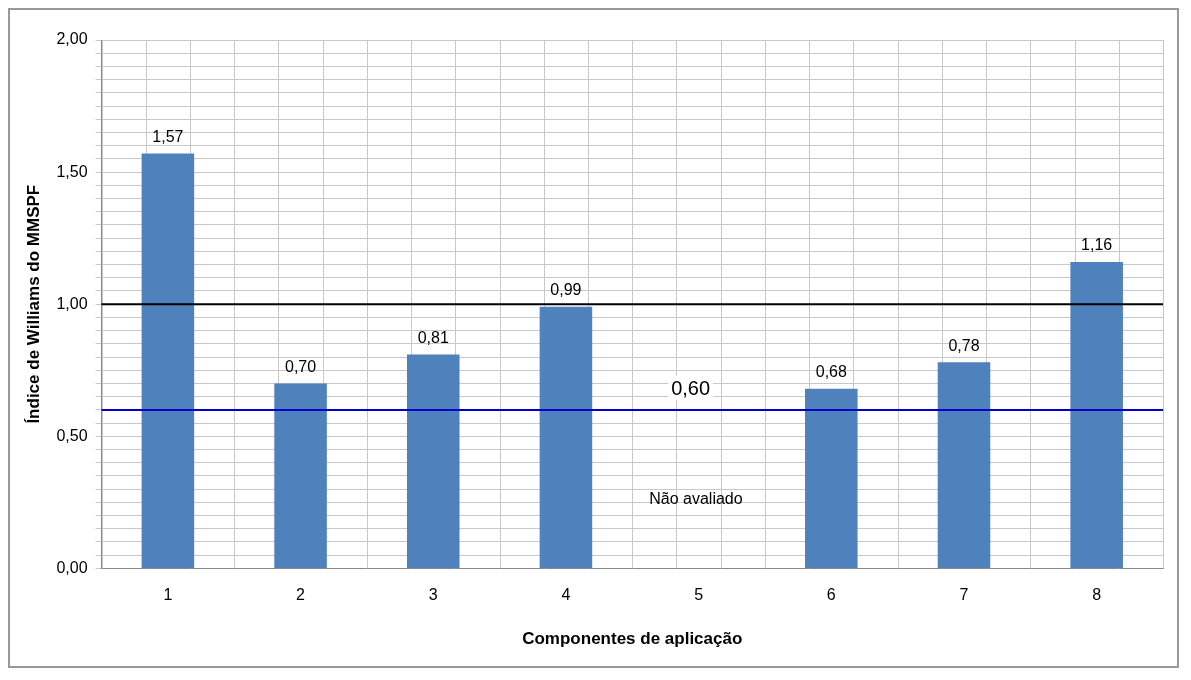 This screenshot has height=680, width=1191. Describe the element at coordinates (964, 595) in the screenshot. I see `x-tick-label: 7` at that location.